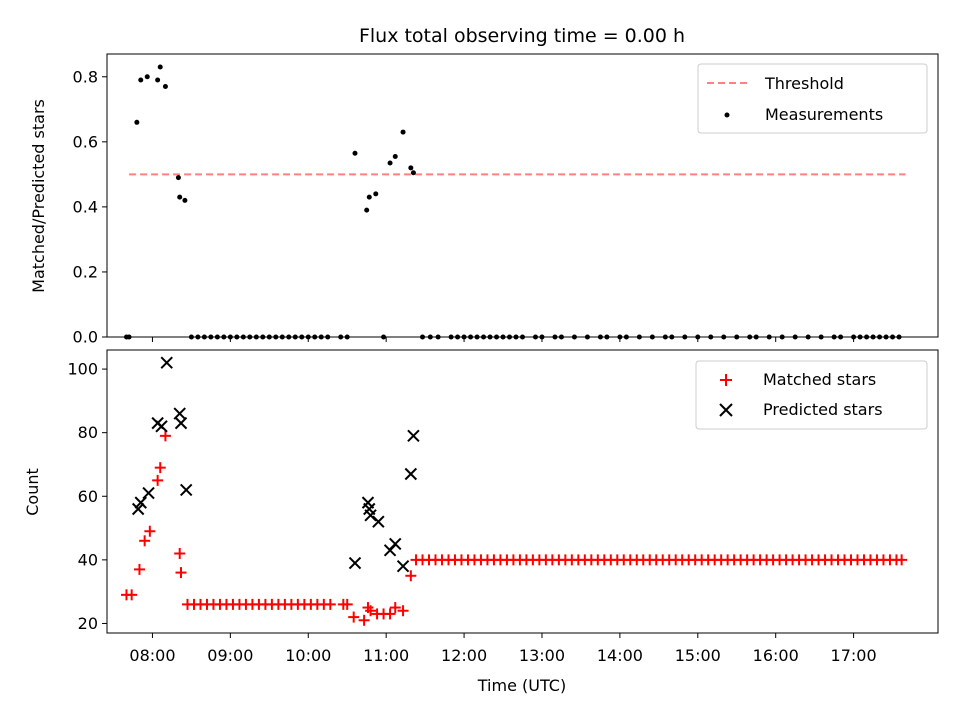  Describe the element at coordinates (726, 410) in the screenshot. I see `legend-predicted-swatch` at that location.